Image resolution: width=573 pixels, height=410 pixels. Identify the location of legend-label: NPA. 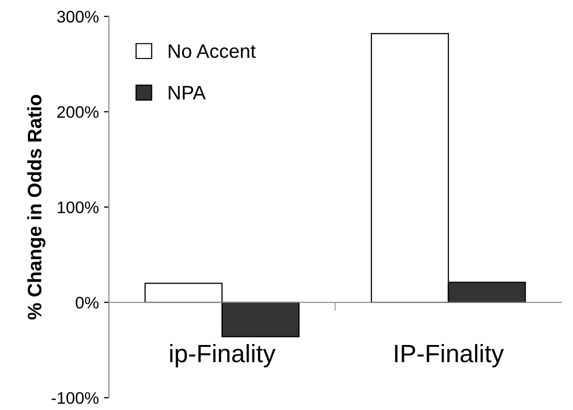
(187, 93).